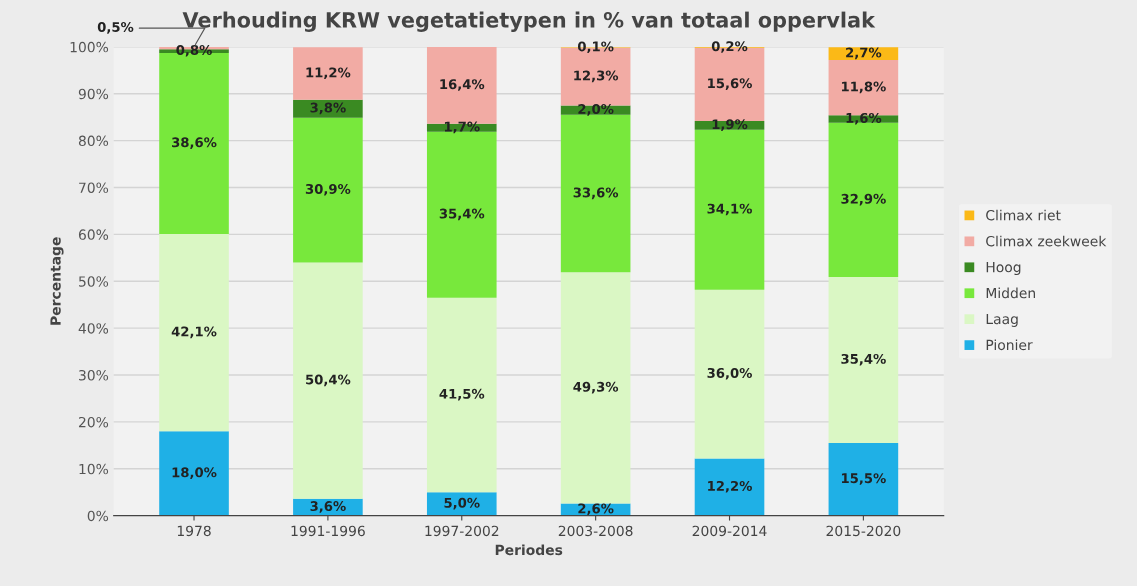 This screenshot has width=1137, height=586. I want to click on data-label: 18,0%, so click(194, 473).